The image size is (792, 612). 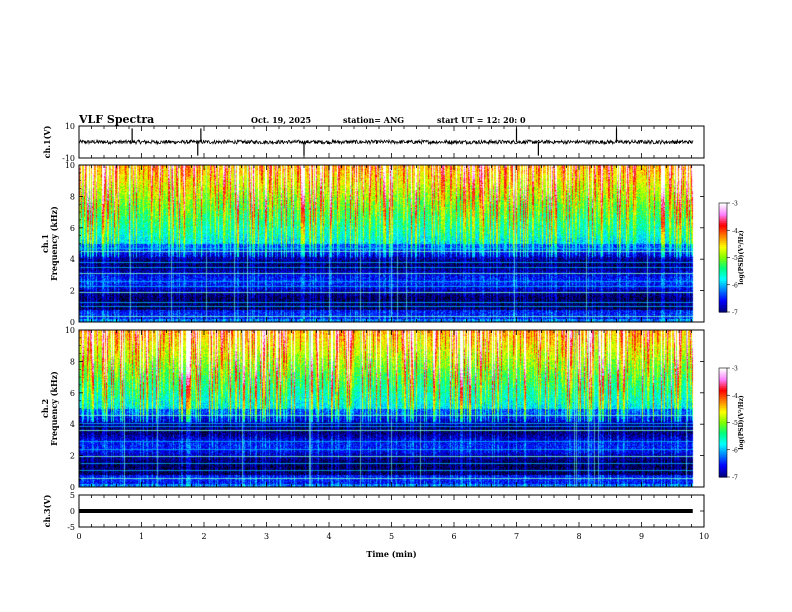 What do you see at coordinates (117, 119) in the screenshot?
I see `chart-title: VLF Spectra` at bounding box center [117, 119].